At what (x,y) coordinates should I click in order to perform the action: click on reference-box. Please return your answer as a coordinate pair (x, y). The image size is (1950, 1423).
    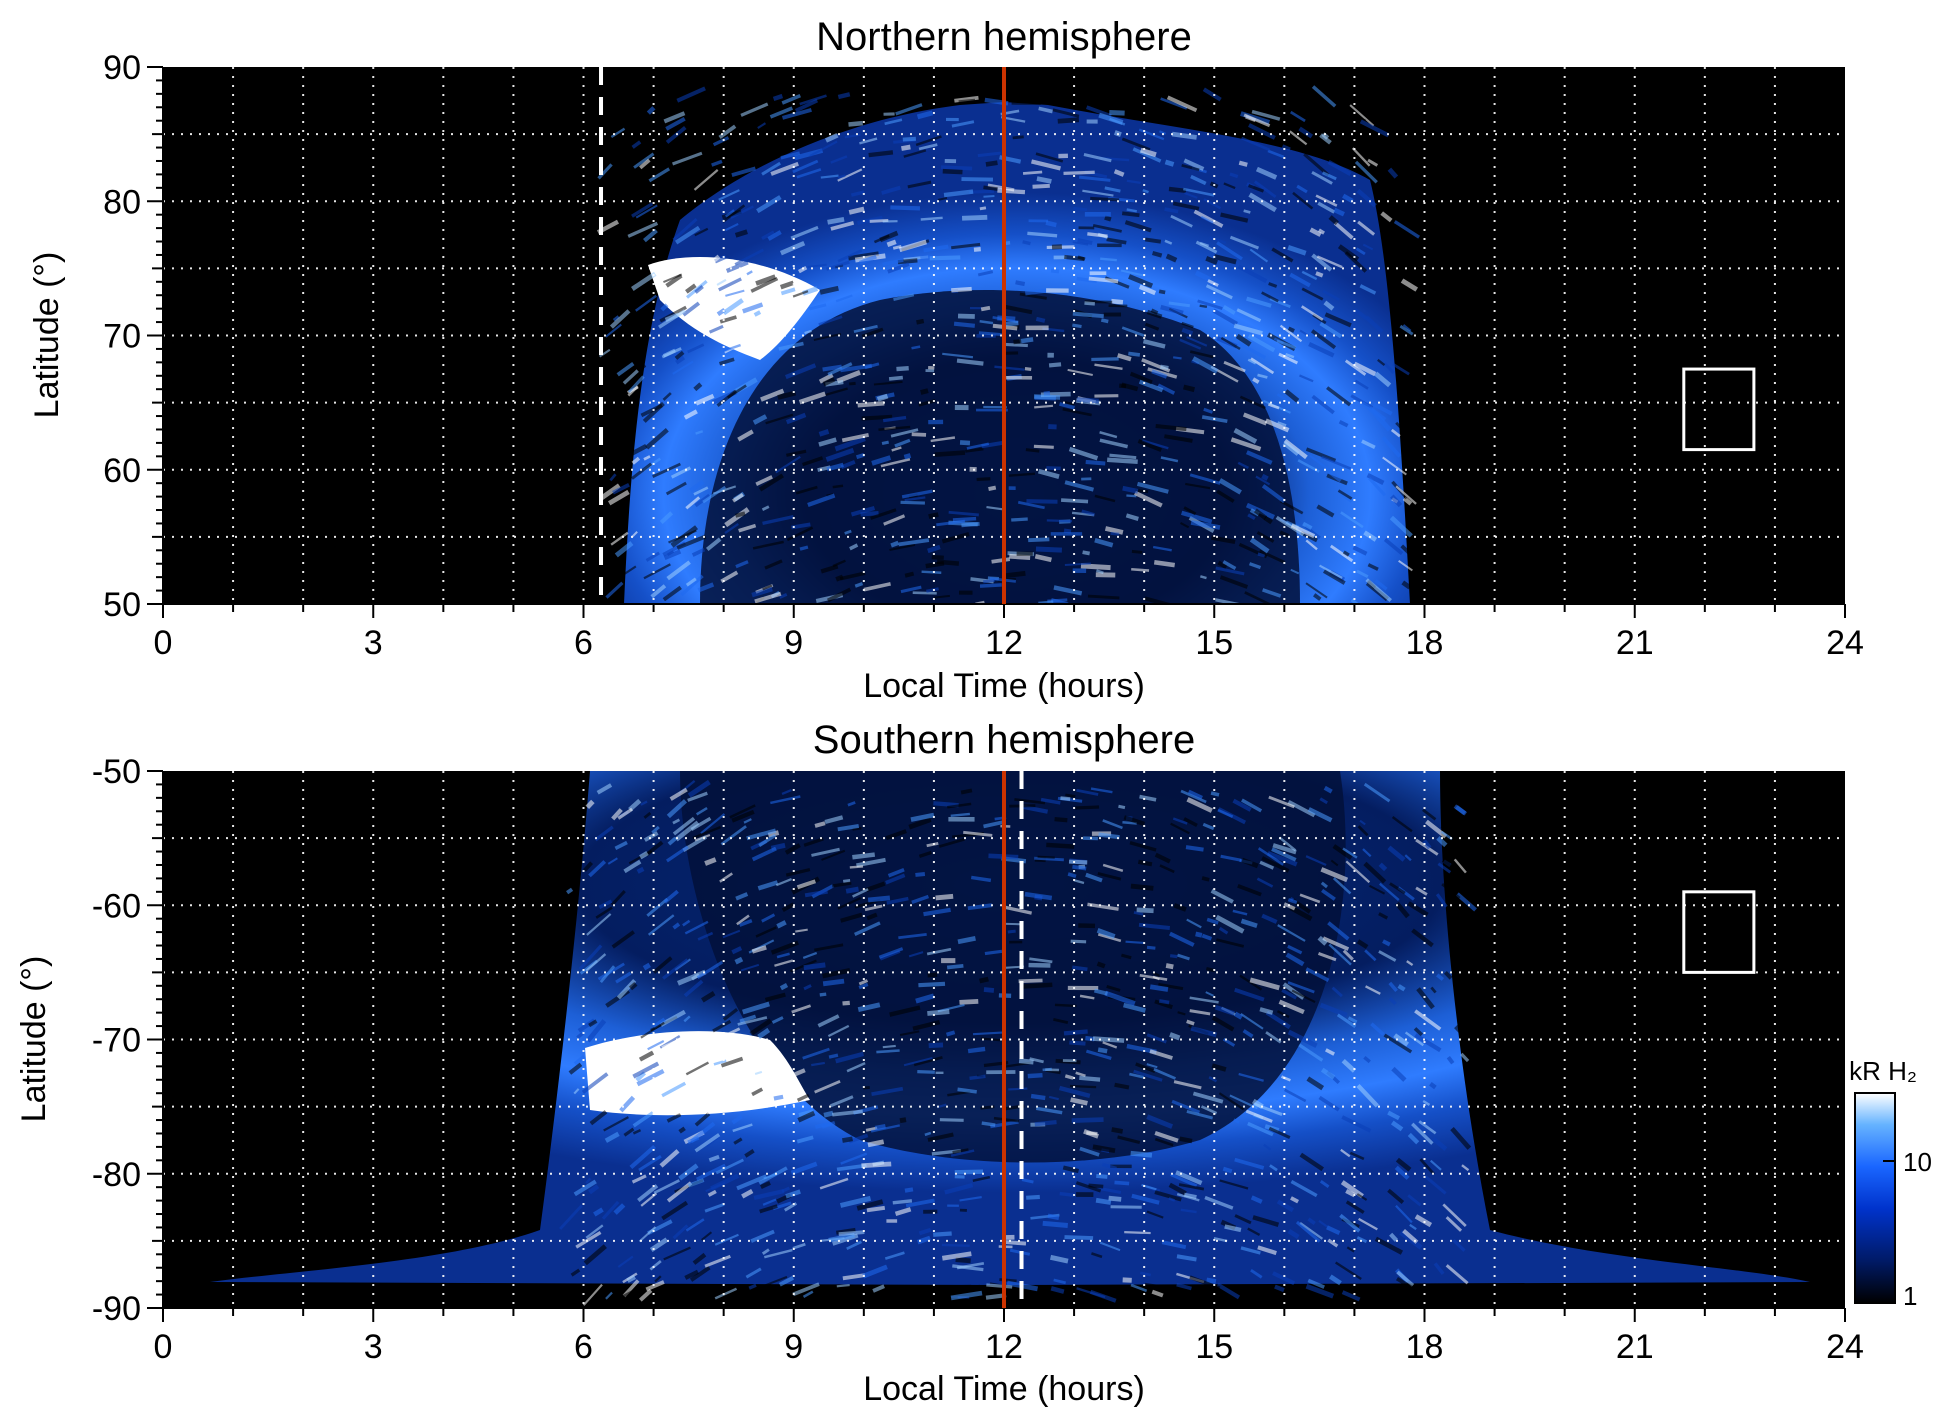
    Looking at the image, I should click on (1719, 932).